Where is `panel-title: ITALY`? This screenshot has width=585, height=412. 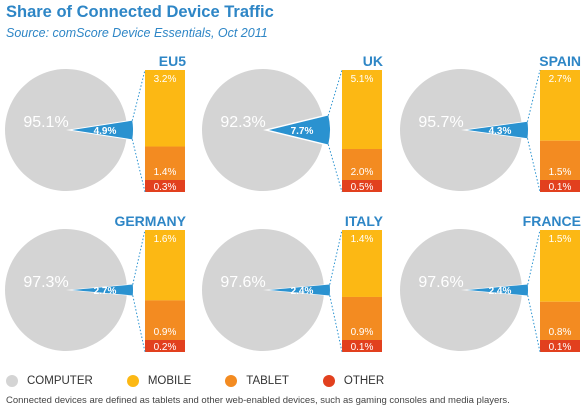
panel-title: ITALY is located at coordinates (364, 221).